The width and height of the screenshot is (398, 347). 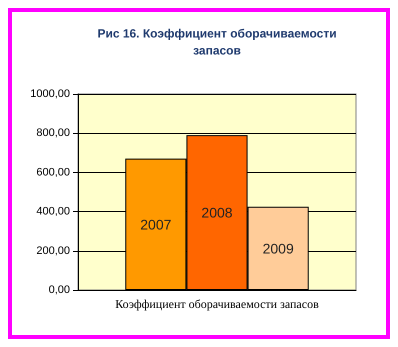 What do you see at coordinates (53, 172) in the screenshot?
I see `y-tick-label: 600,00` at bounding box center [53, 172].